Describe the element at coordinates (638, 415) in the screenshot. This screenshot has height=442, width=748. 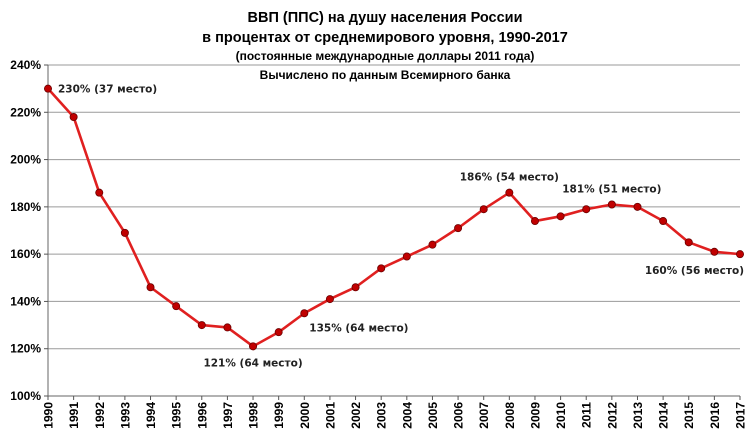
I see `x-tick-label: 2013` at that location.